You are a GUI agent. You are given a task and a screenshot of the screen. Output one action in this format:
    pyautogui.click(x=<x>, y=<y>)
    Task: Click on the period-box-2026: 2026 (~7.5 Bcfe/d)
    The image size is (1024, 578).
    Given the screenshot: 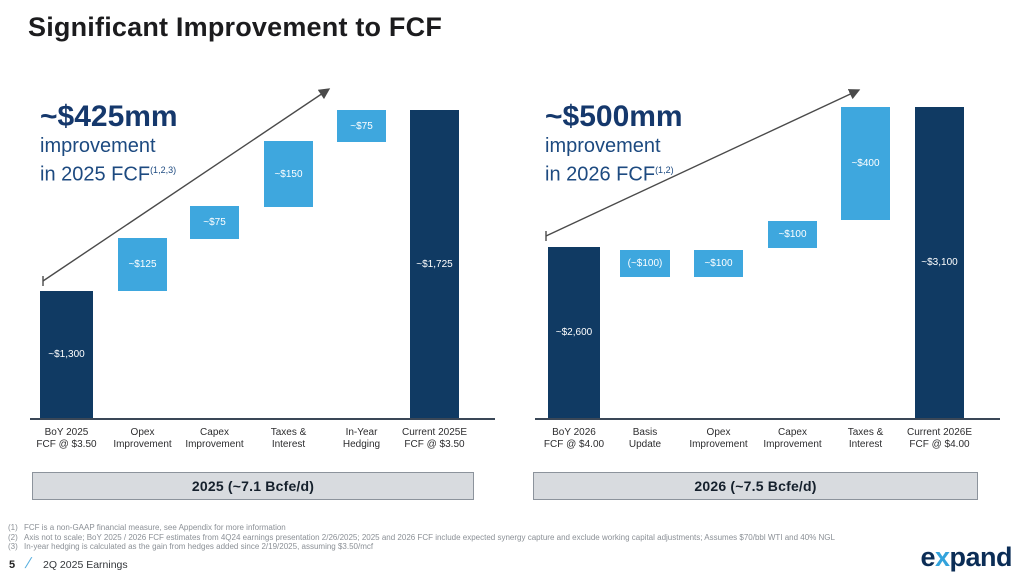 What is the action you would take?
    pyautogui.click(x=755, y=486)
    